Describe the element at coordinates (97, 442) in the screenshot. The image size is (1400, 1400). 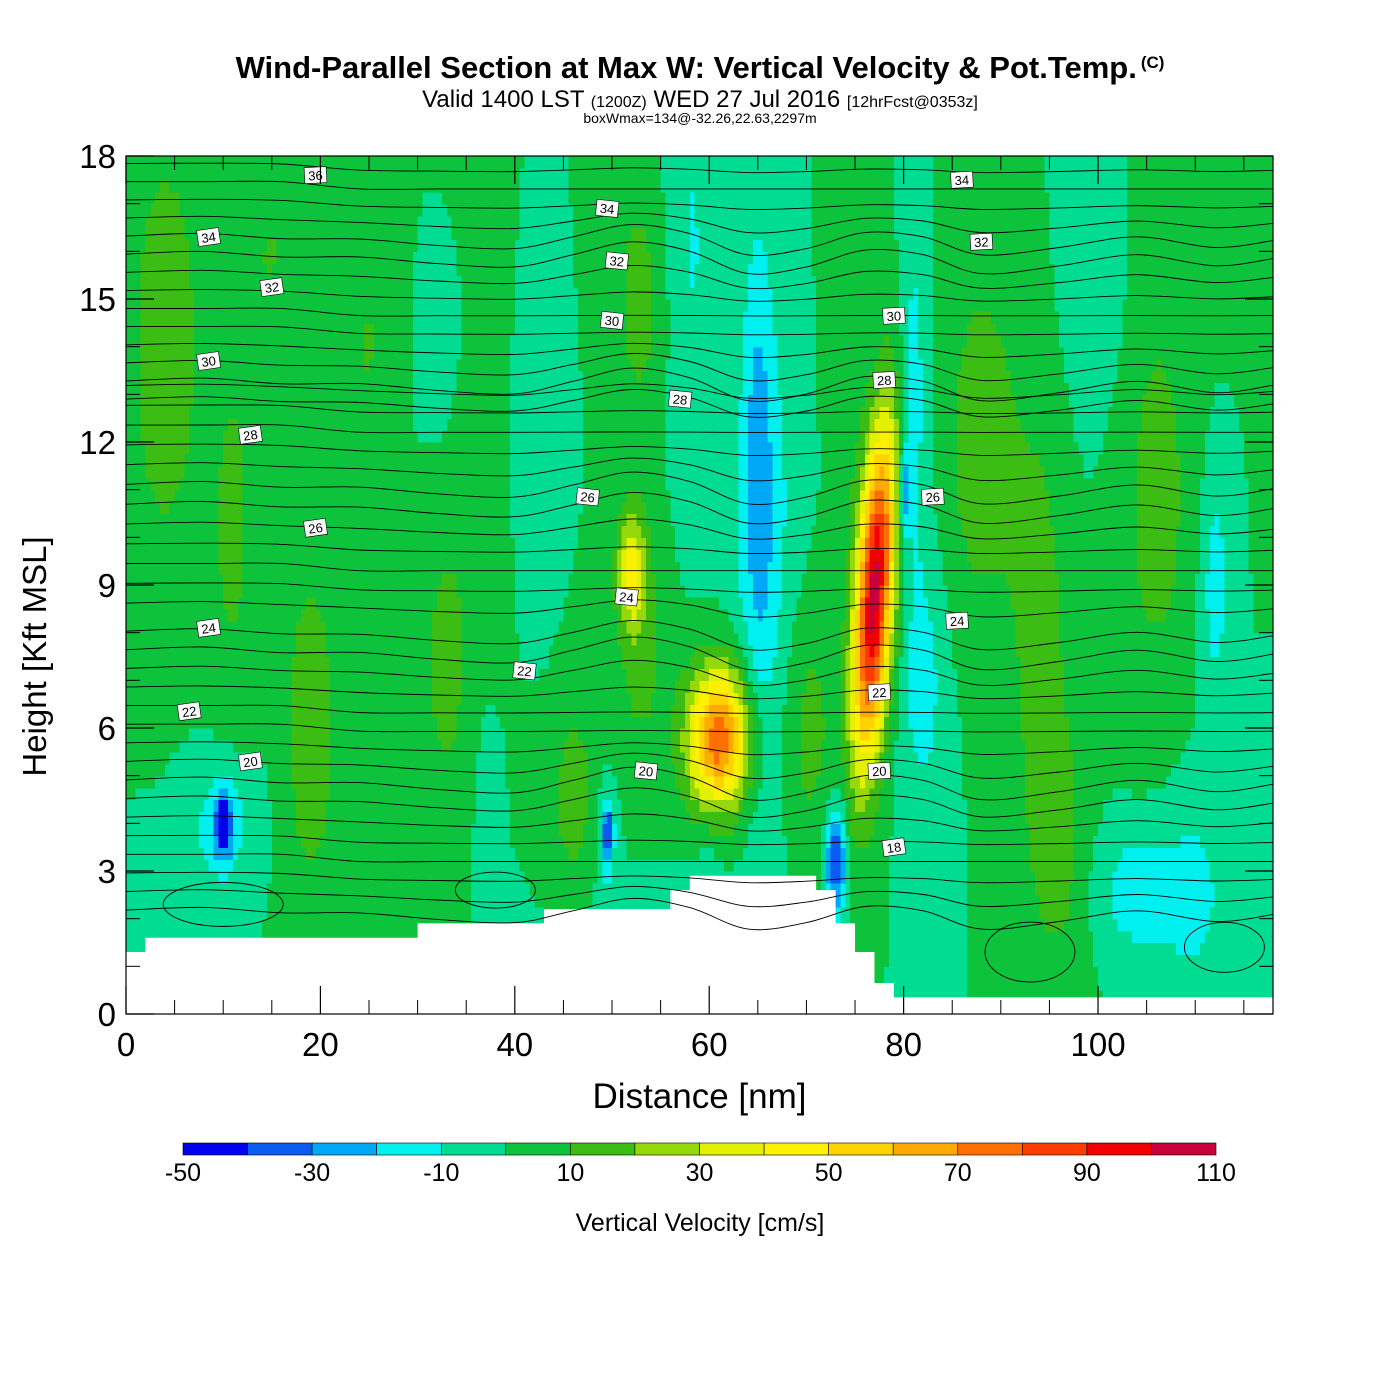
I see `y-tick-label: 12` at that location.